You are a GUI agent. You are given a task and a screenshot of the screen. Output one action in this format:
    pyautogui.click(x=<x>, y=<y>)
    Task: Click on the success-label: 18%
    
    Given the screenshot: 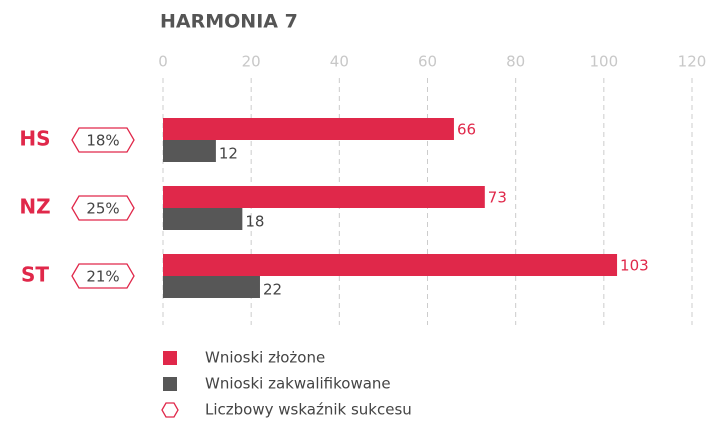 What is the action you would take?
    pyautogui.click(x=102, y=141)
    